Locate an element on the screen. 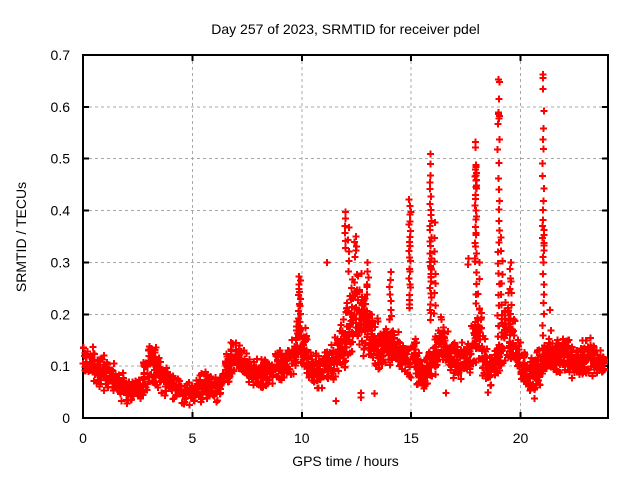 This screenshot has height=480, width=640. y-tick-label: 0 is located at coordinates (66, 418).